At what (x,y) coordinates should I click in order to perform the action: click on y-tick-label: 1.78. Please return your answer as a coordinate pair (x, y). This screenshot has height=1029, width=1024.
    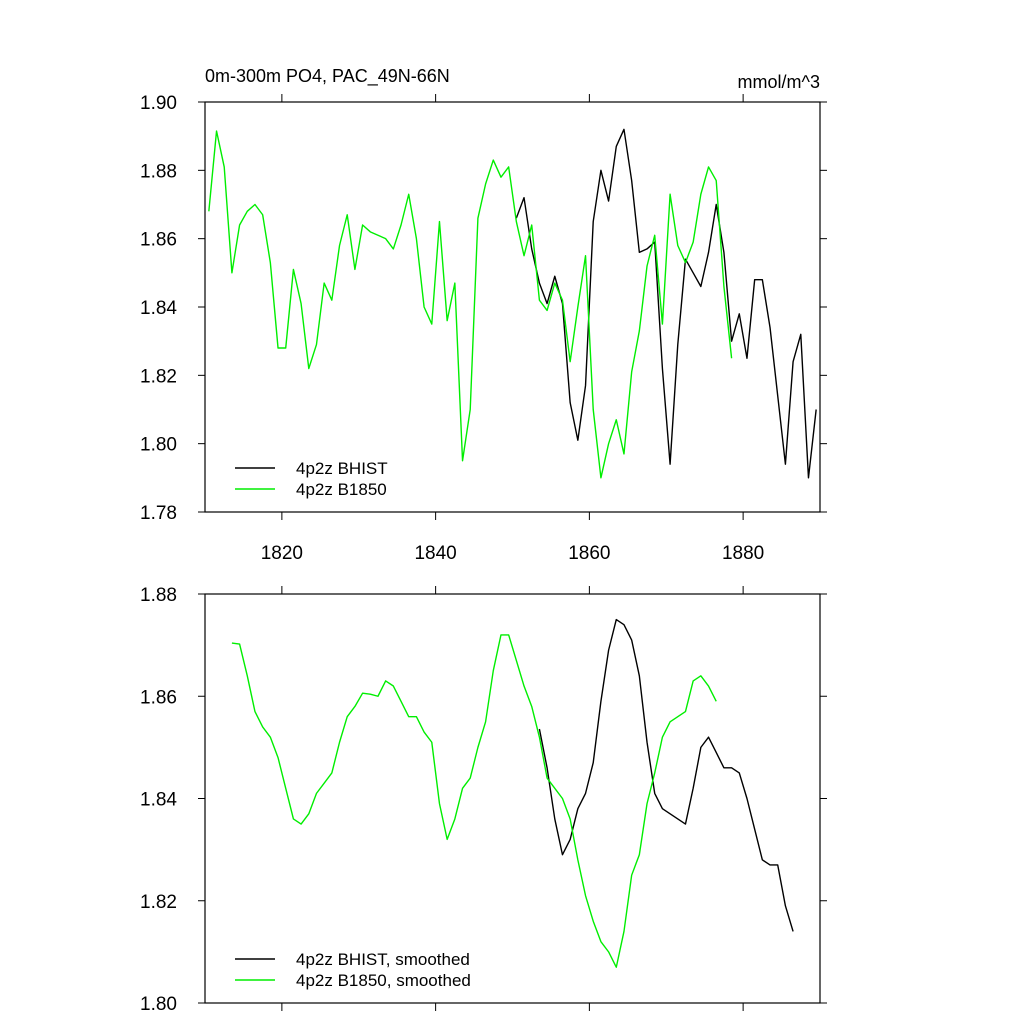
    Looking at the image, I should click on (158, 513).